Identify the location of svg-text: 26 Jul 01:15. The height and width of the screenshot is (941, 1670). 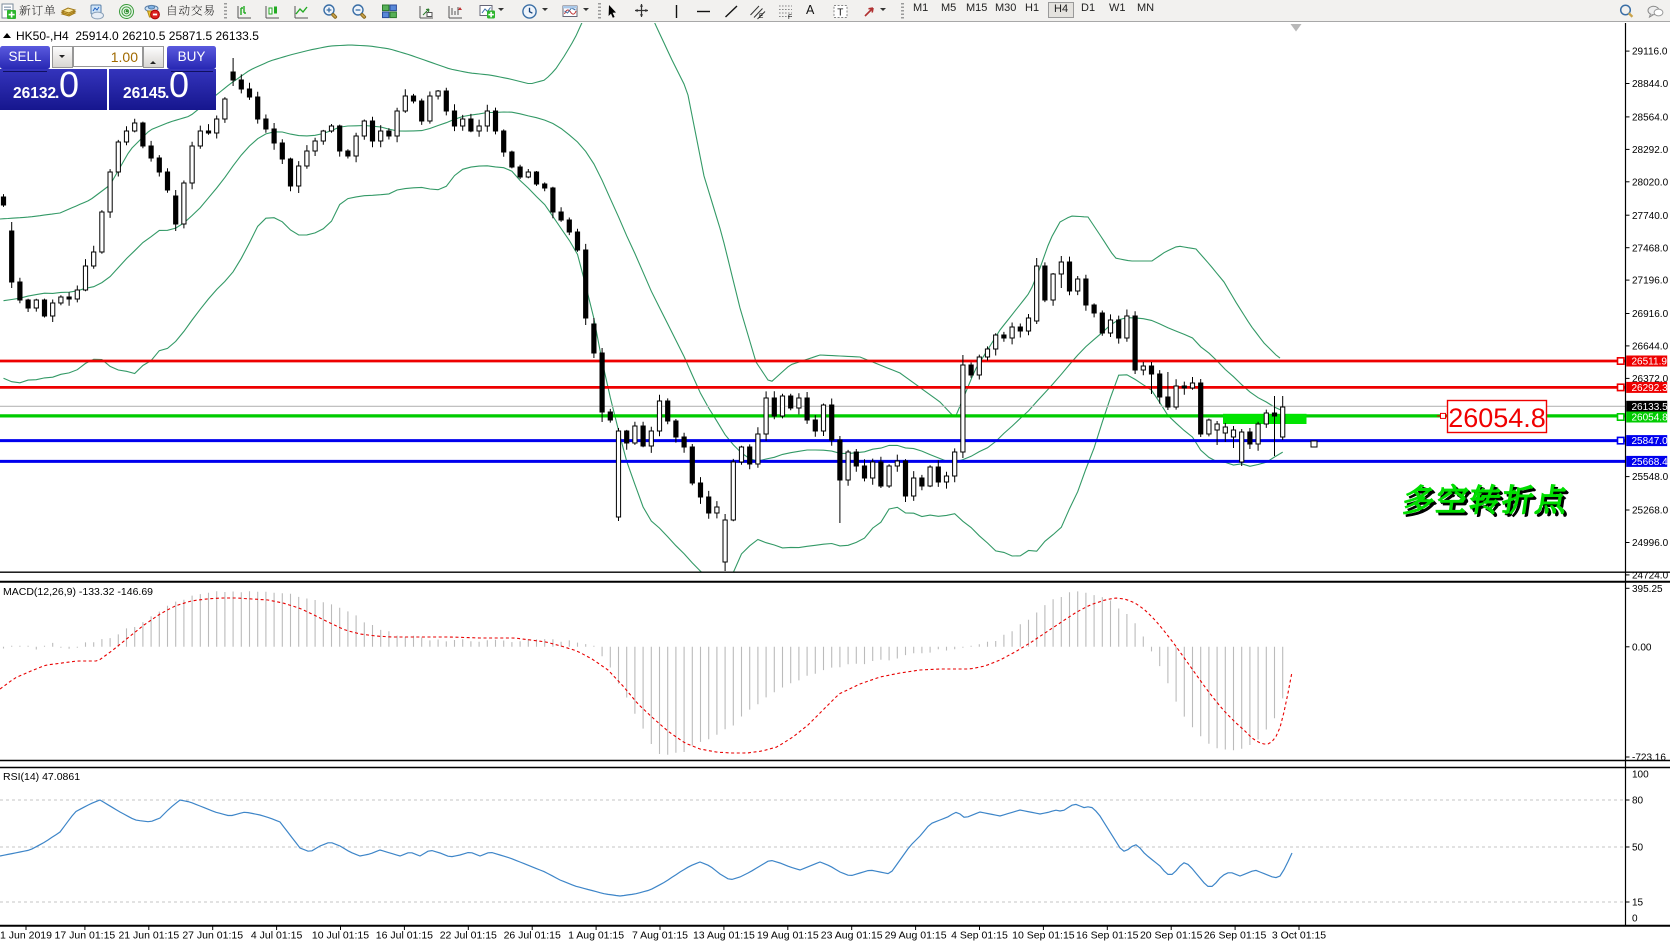
(532, 935).